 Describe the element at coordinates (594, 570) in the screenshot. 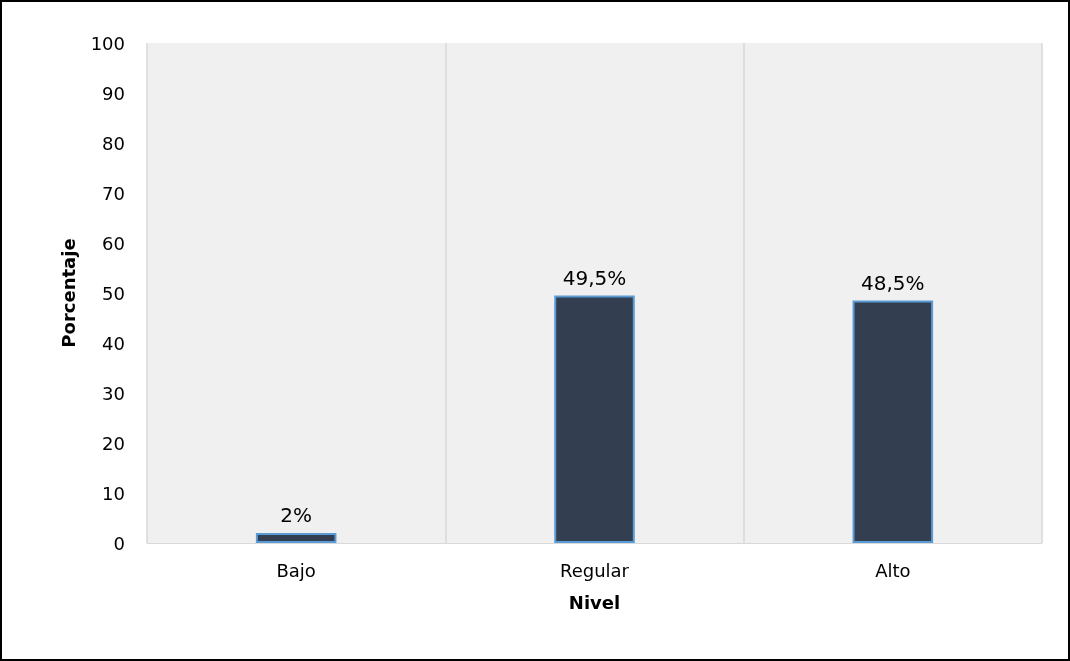

I see `x-tick-label: Regular` at that location.